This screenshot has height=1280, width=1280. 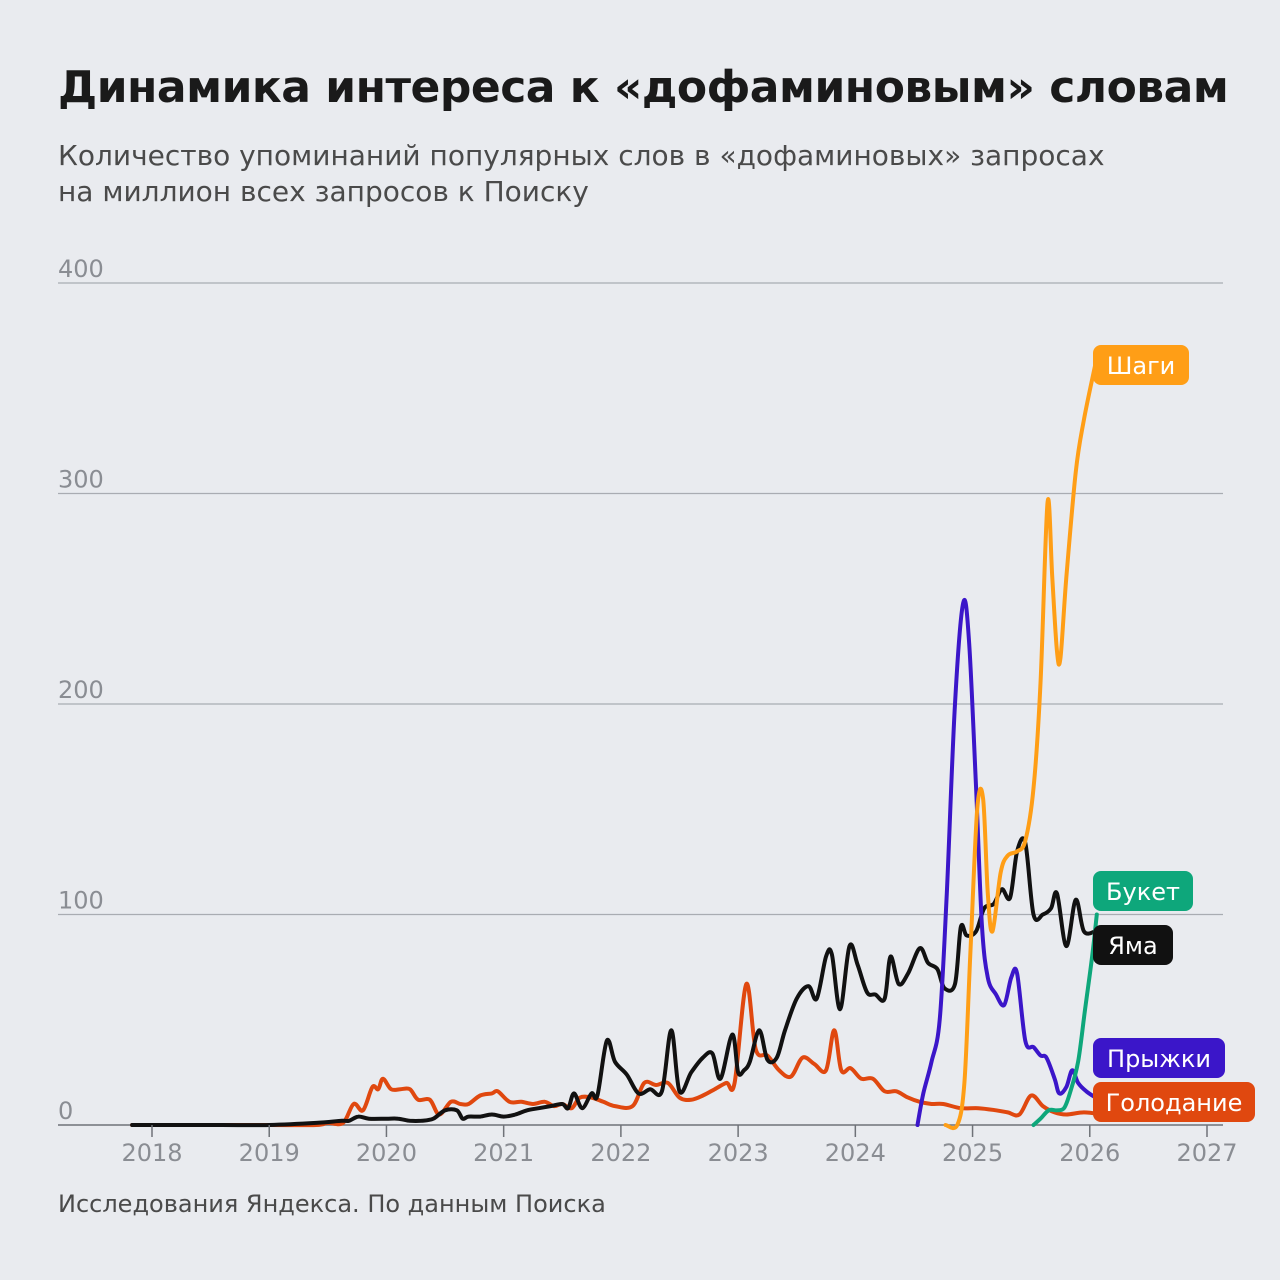 I want to click on series-label-yama: Яма, so click(x=1133, y=945).